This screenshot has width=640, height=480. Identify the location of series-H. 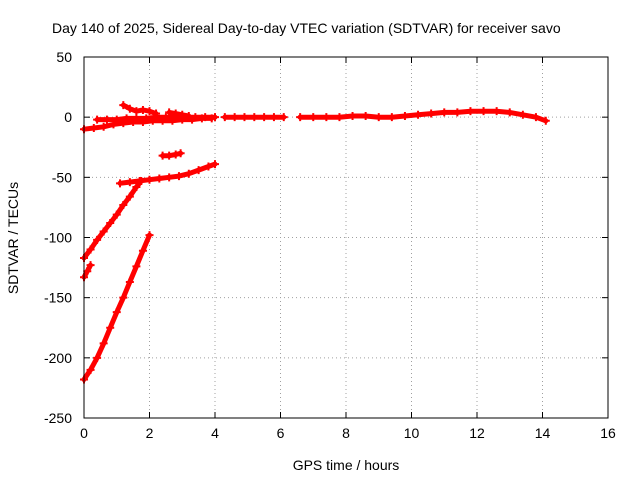
(167, 174).